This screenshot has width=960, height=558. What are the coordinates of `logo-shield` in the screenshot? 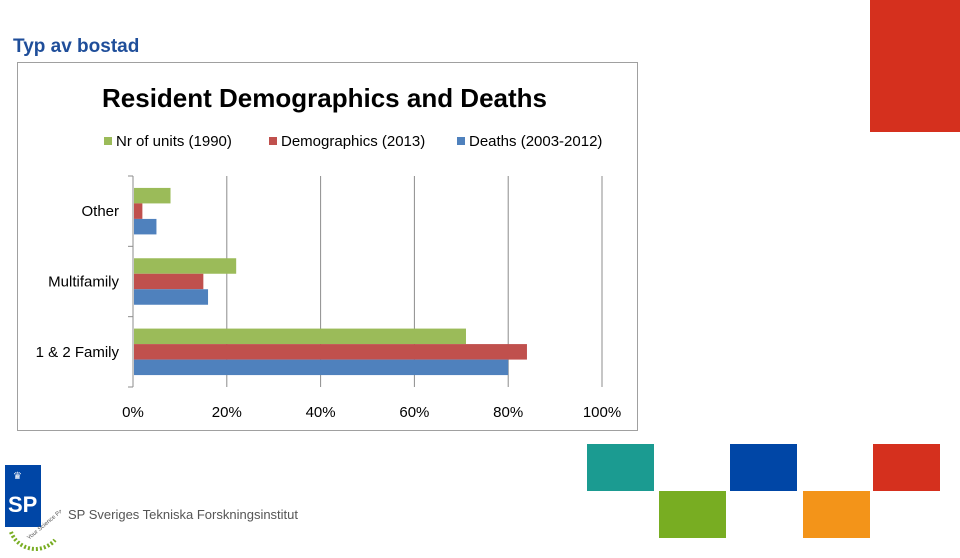 It's located at (23, 496).